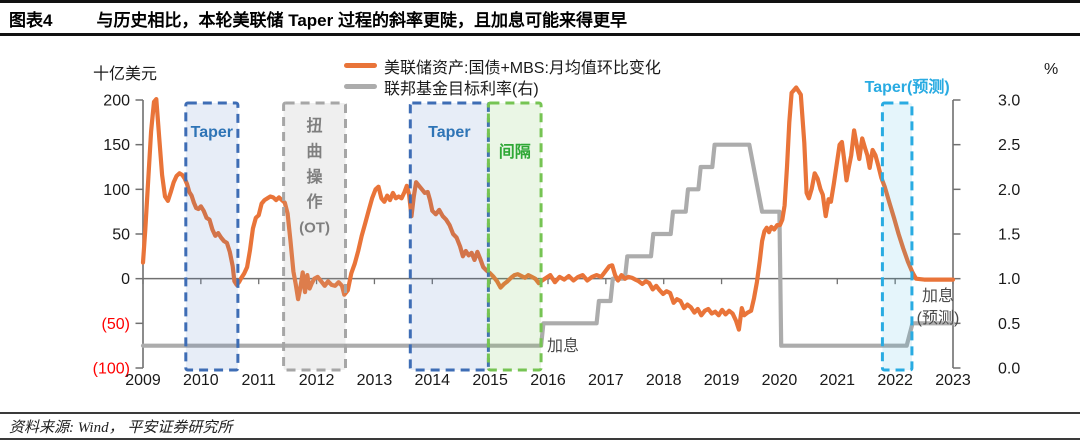 The width and height of the screenshot is (1080, 445). Describe the element at coordinates (360, 65) in the screenshot. I see `fed-assets-line-swatch` at that location.